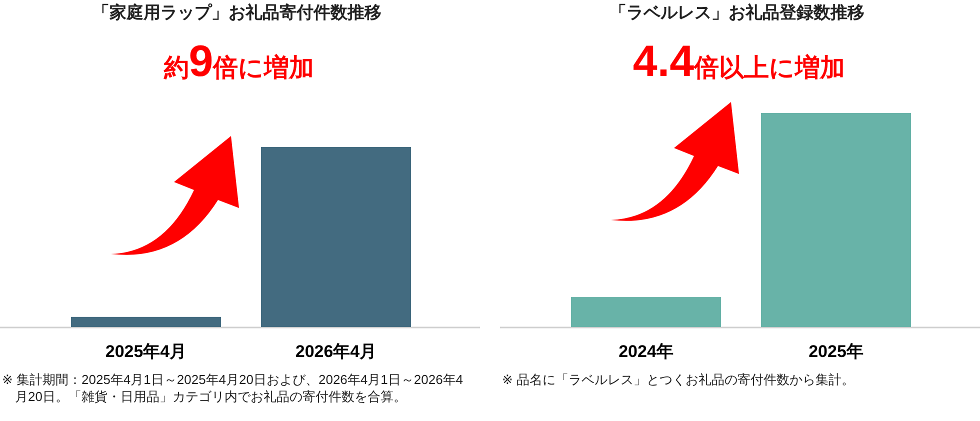  I want to click on annotation: ※ 集計期間：2025年4月1日～2025年4月20日および、2026年4月1日～2026年4月20日。「雑貨・日用品」カテゴリ内でお礼品の寄付件数を合算。, so click(233, 388).